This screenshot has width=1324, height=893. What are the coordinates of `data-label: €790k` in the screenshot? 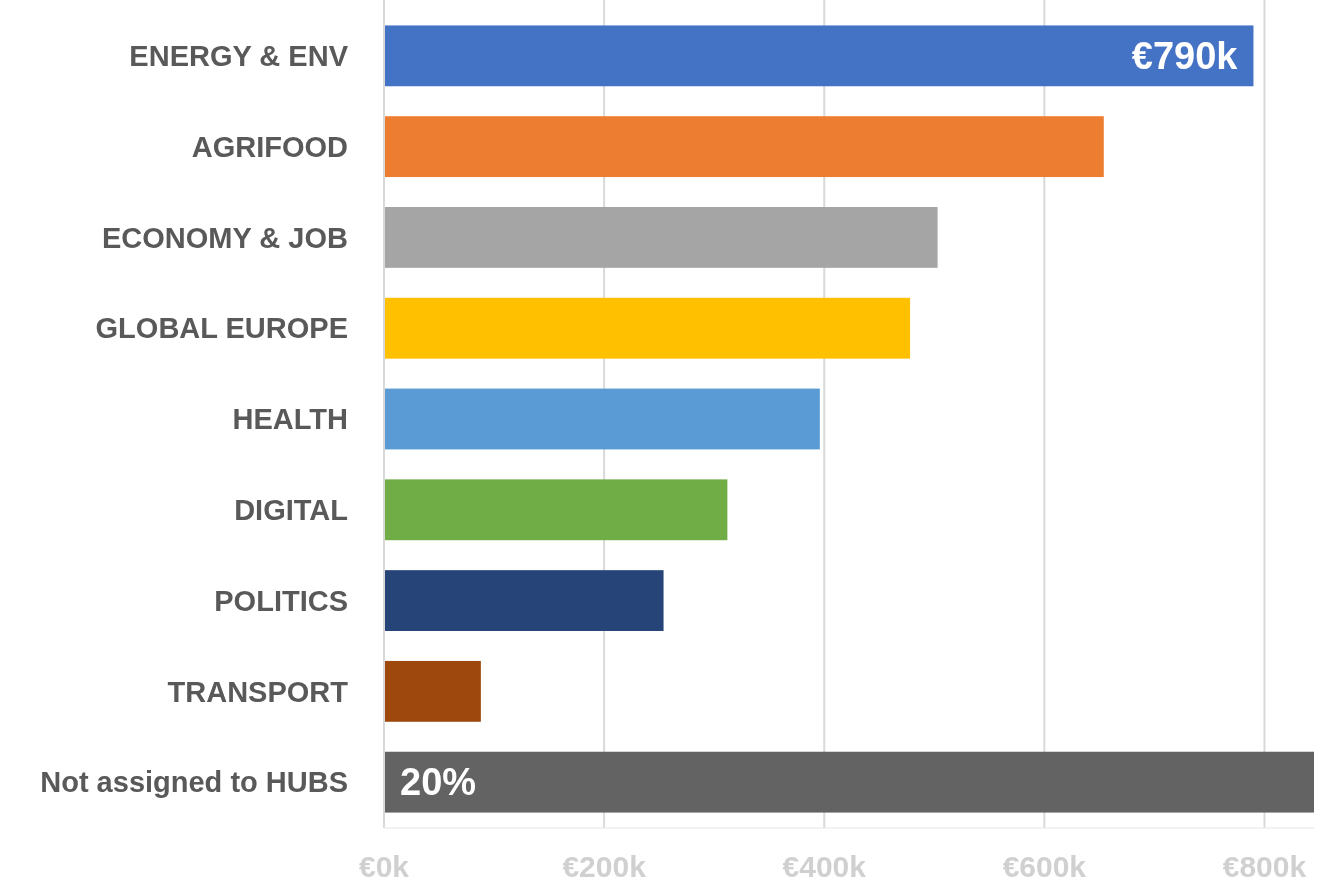 It's located at (1185, 56).